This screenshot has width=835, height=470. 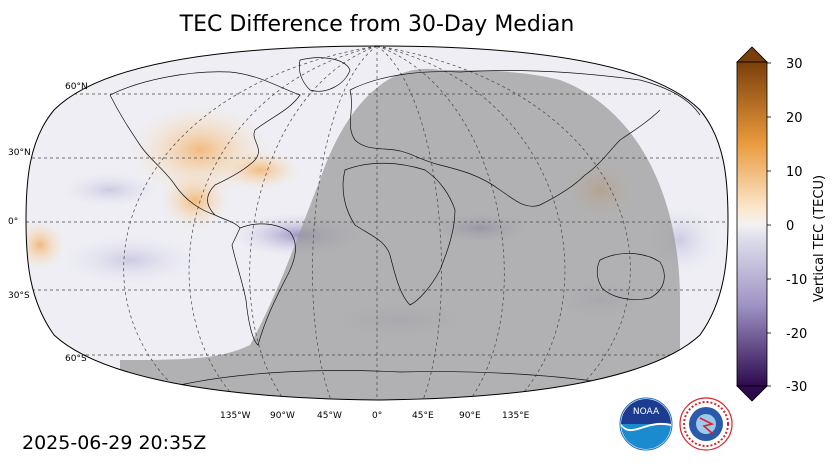 I want to click on colorbar-tick-neg20: -20, so click(x=796, y=334).